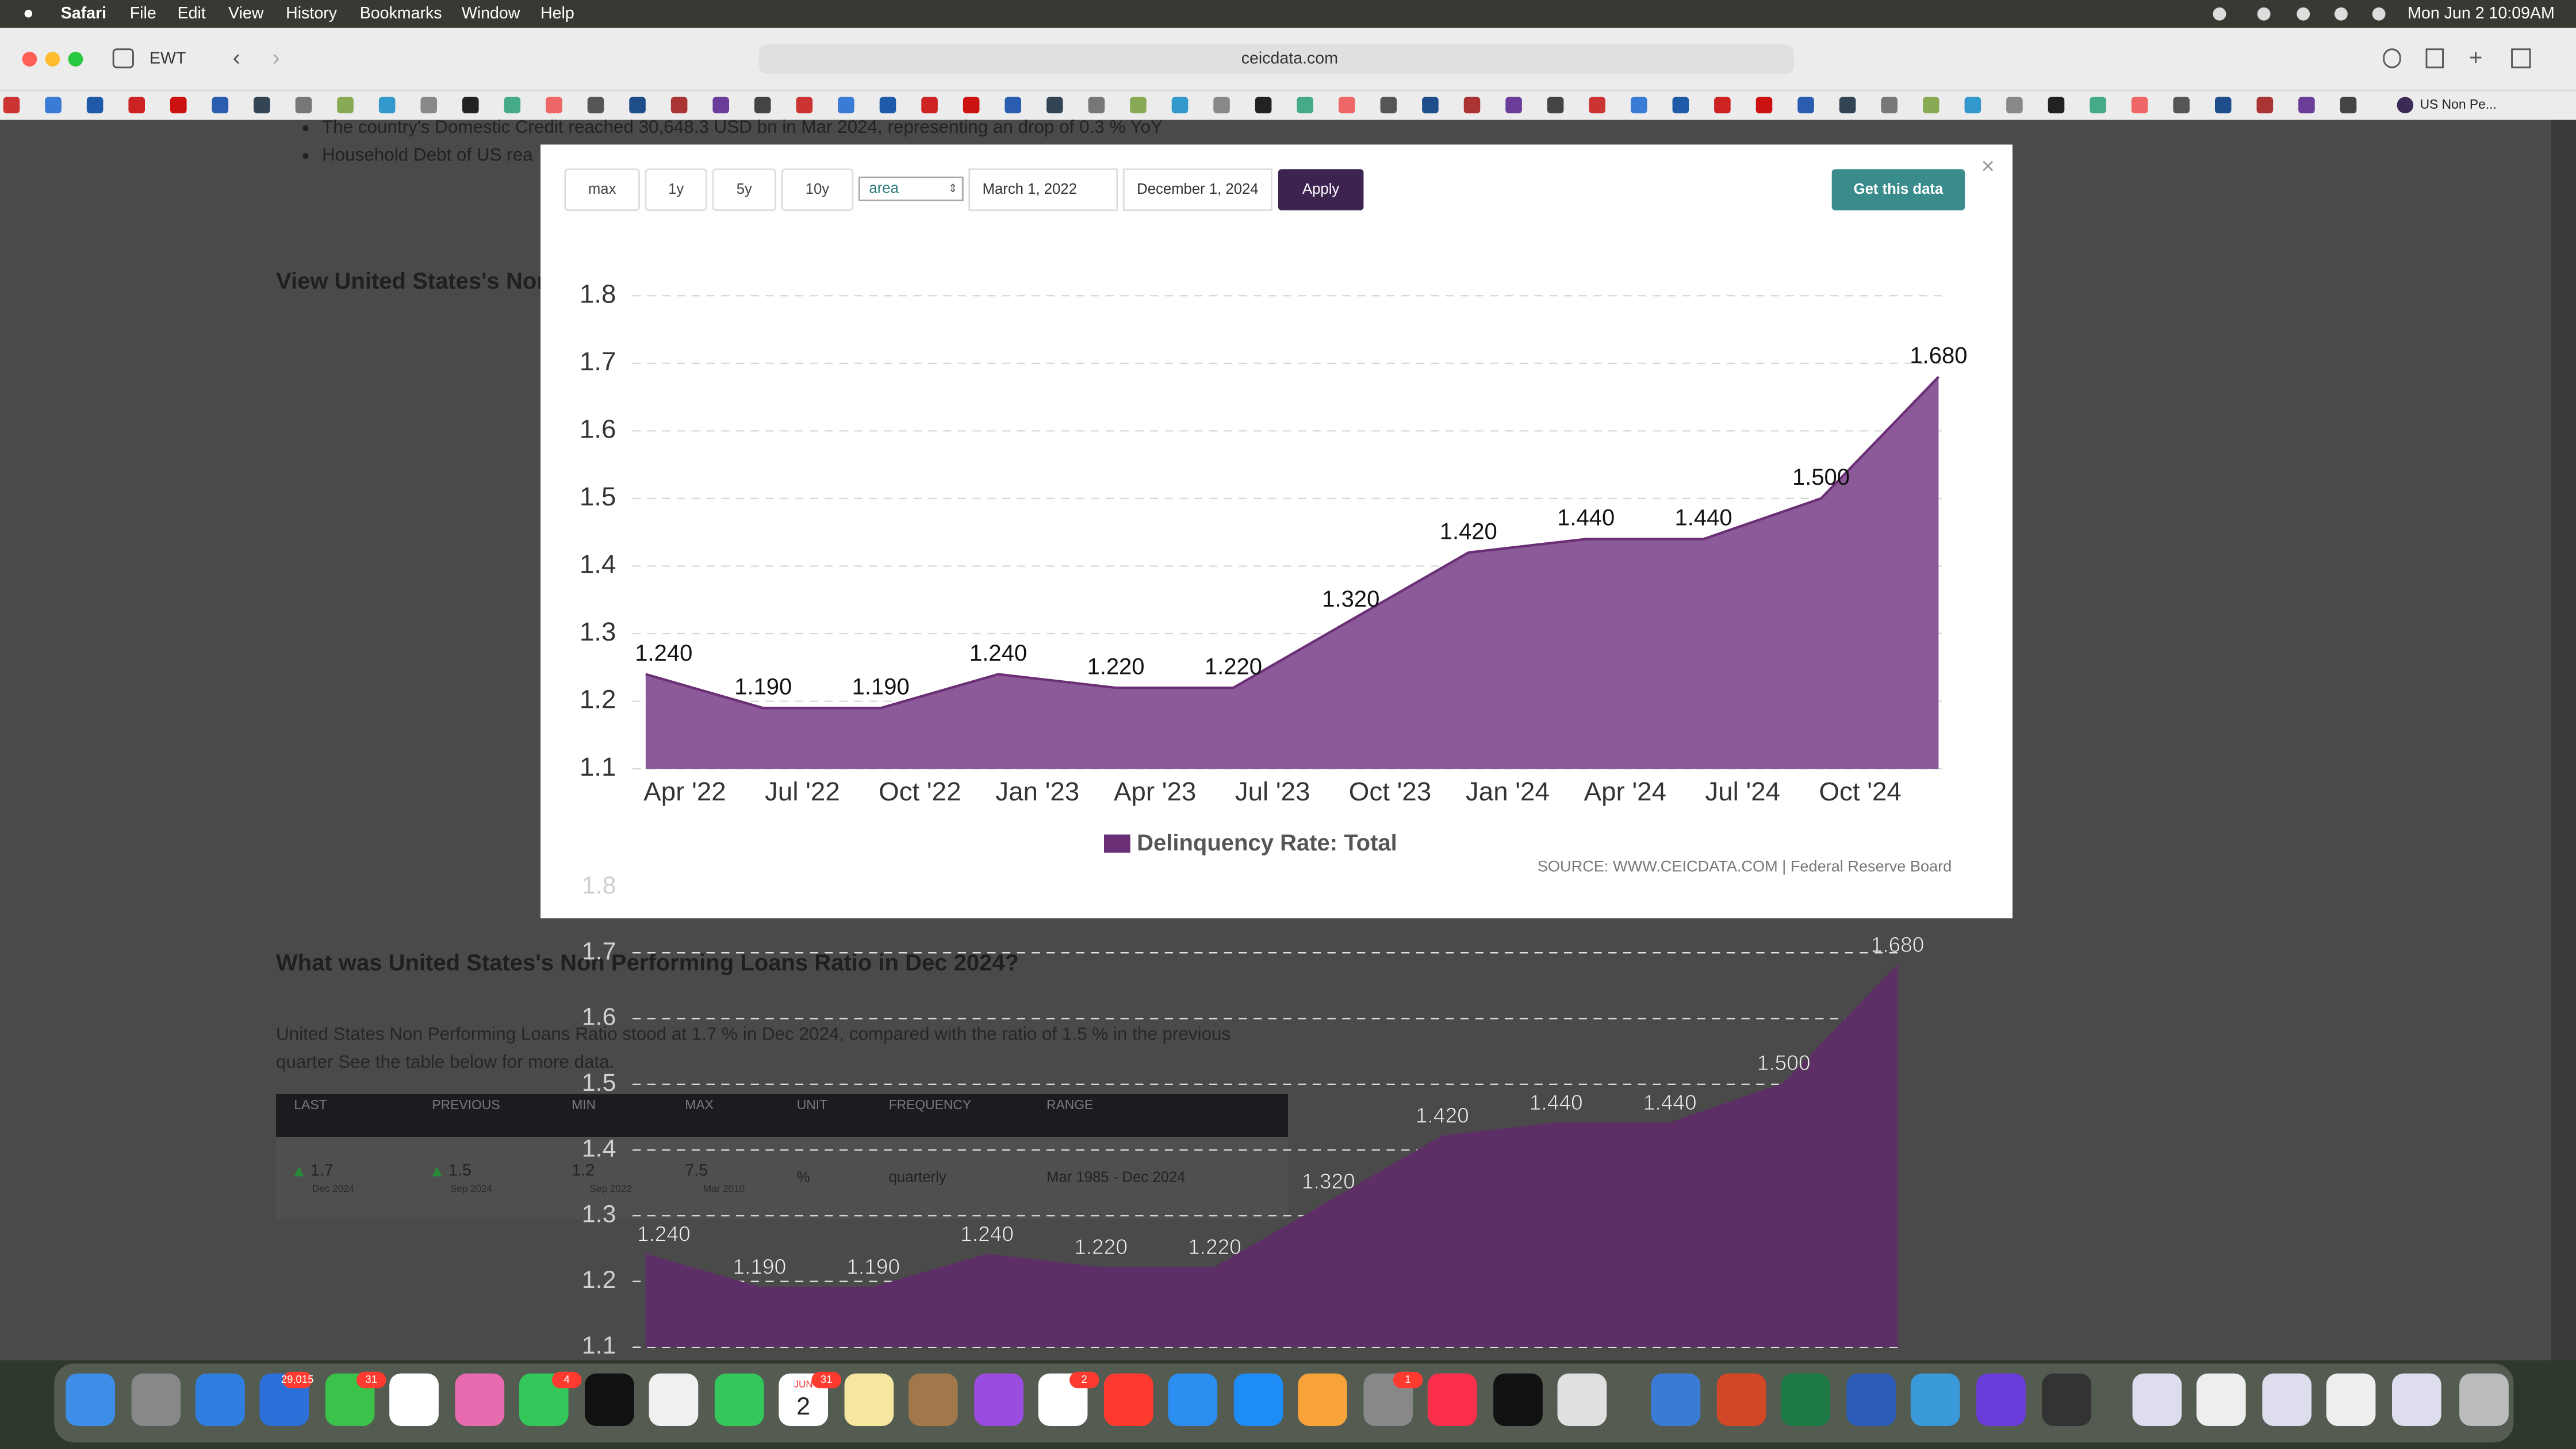 The width and height of the screenshot is (2576, 1449). I want to click on profile: EWT, so click(168, 58).